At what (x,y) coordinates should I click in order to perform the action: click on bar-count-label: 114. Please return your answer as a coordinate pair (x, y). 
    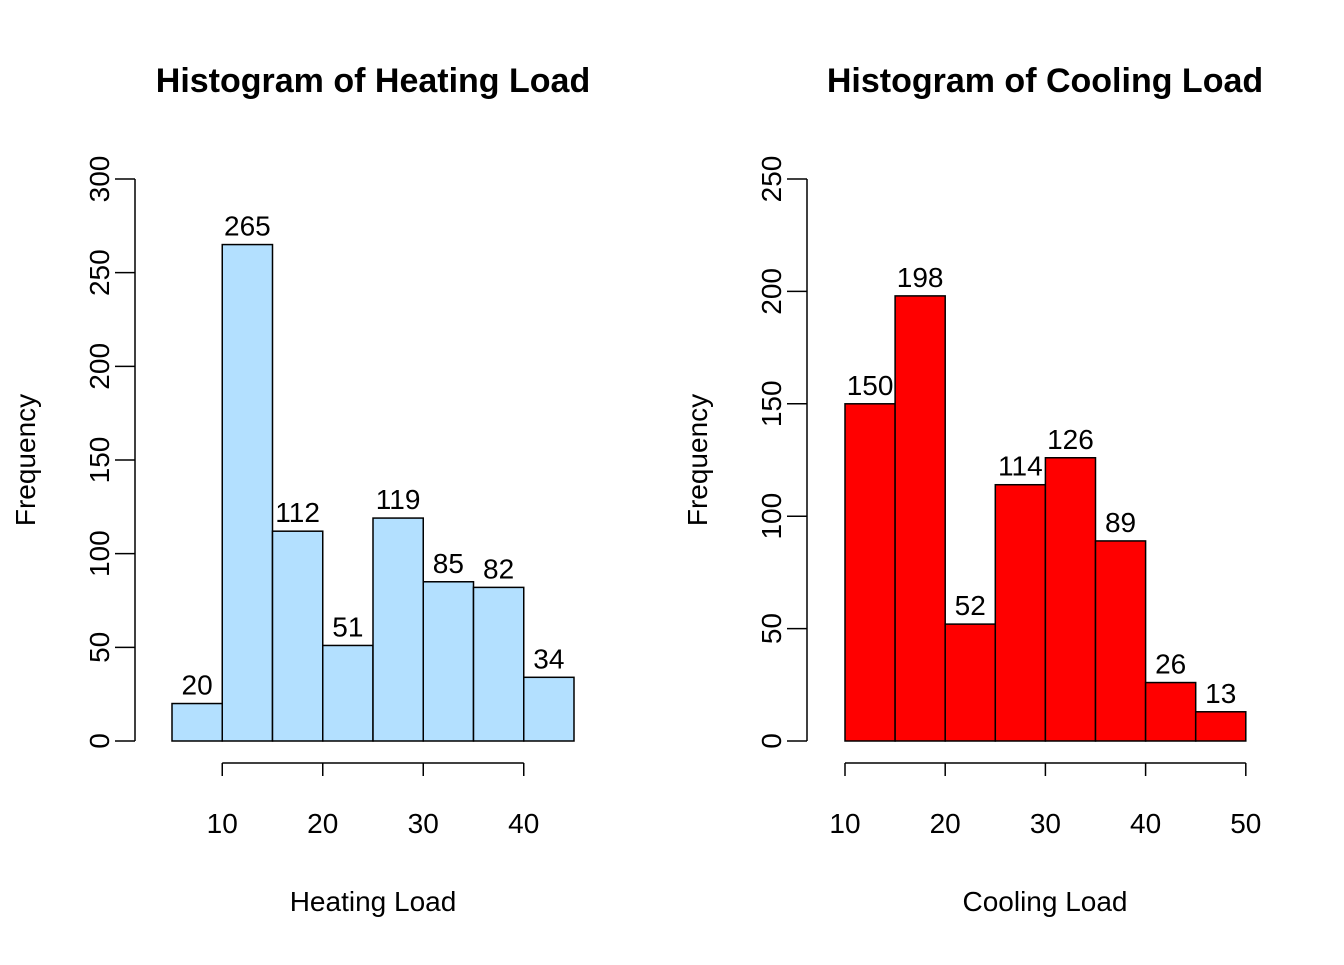
    Looking at the image, I should click on (1020, 466).